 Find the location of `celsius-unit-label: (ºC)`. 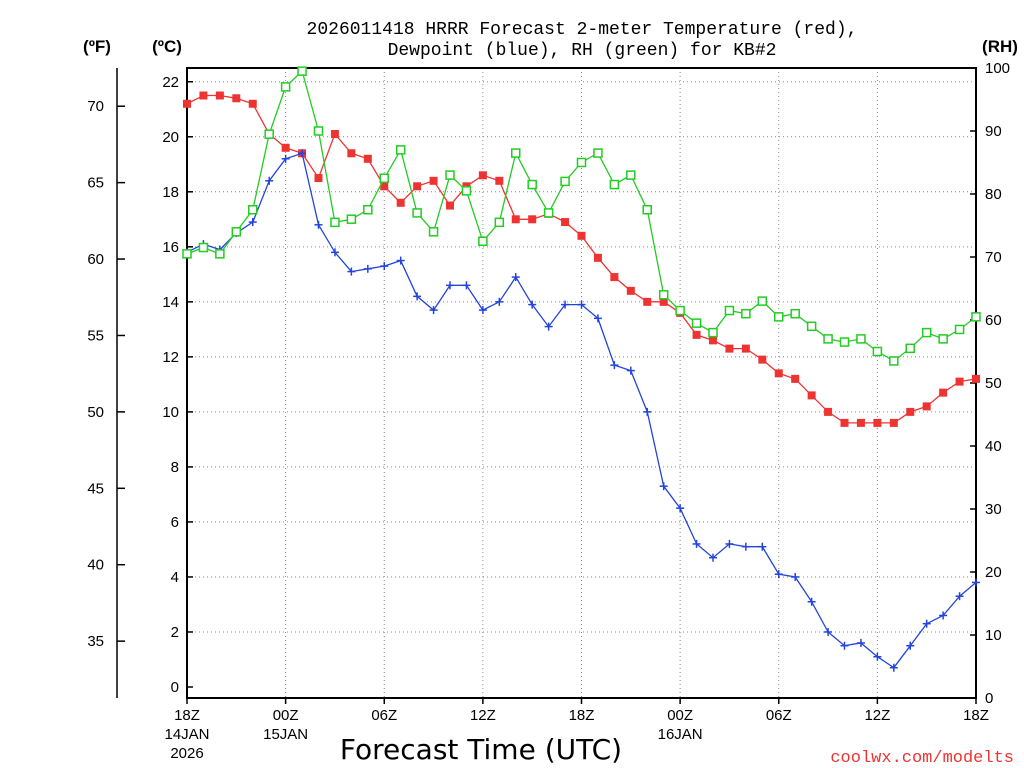

celsius-unit-label: (ºC) is located at coordinates (167, 46).